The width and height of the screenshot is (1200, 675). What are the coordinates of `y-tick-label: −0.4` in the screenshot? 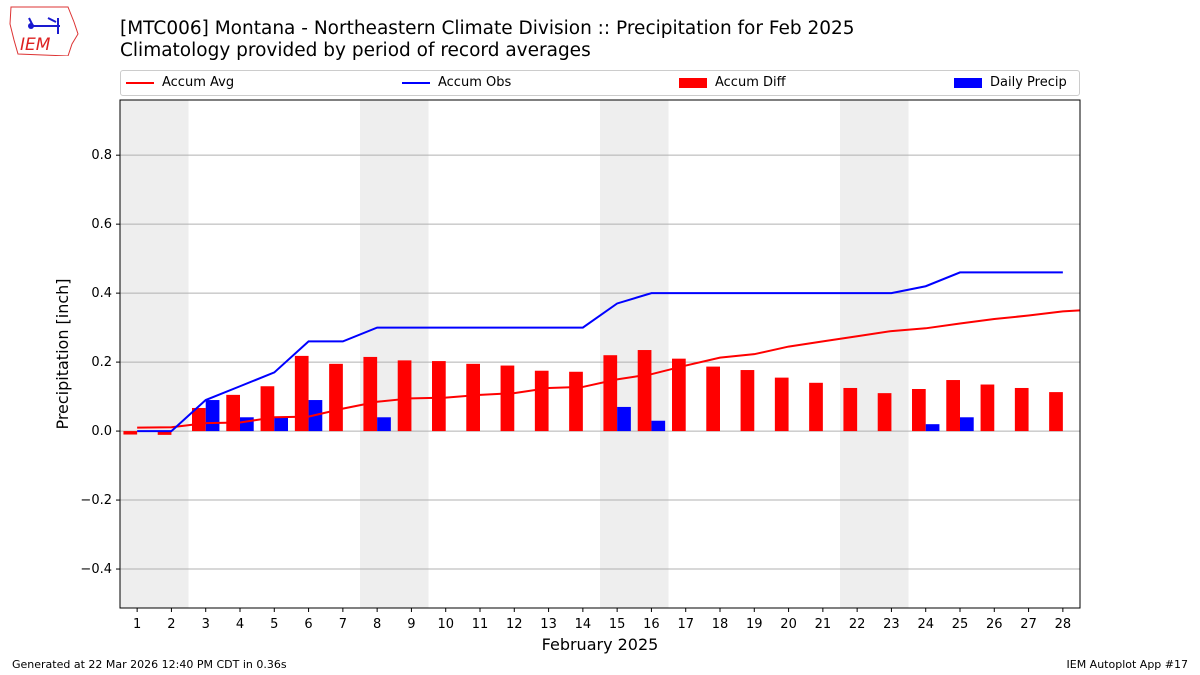 It's located at (96, 569).